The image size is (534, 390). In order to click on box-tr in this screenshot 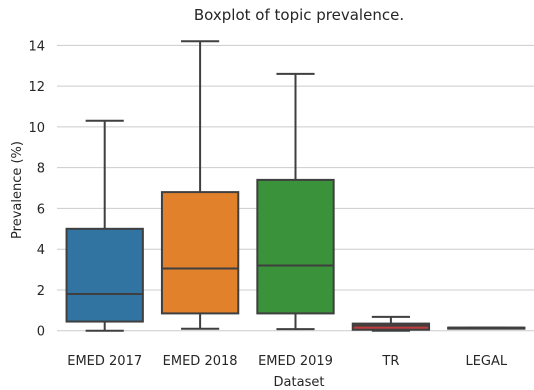, I will do `click(391, 323)`.